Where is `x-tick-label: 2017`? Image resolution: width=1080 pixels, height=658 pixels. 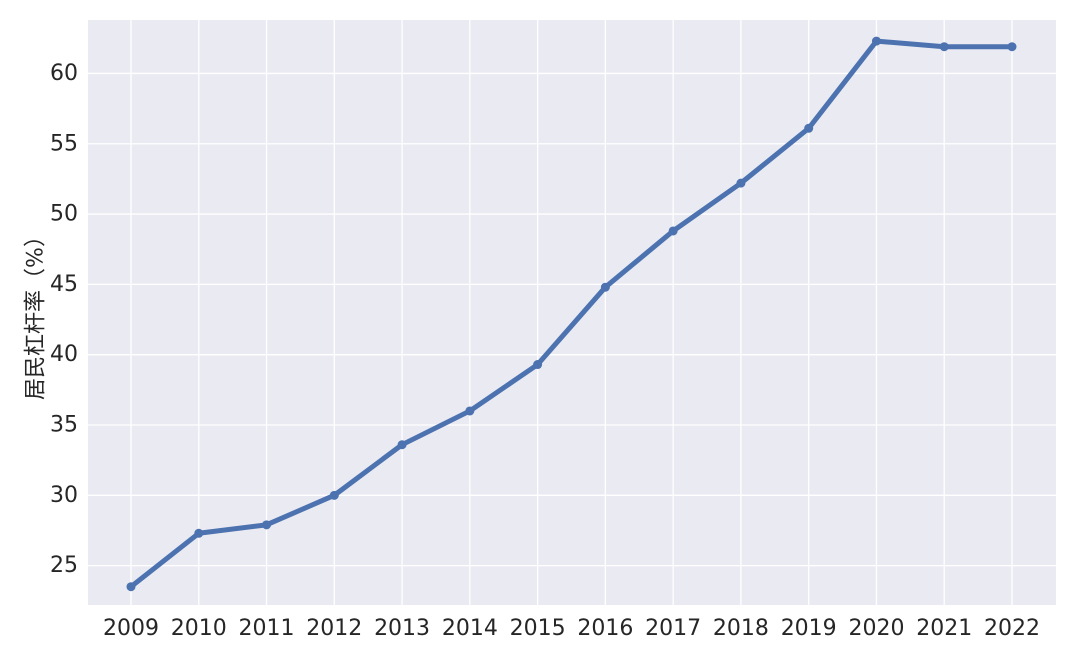 x-tick-label: 2017 is located at coordinates (673, 628).